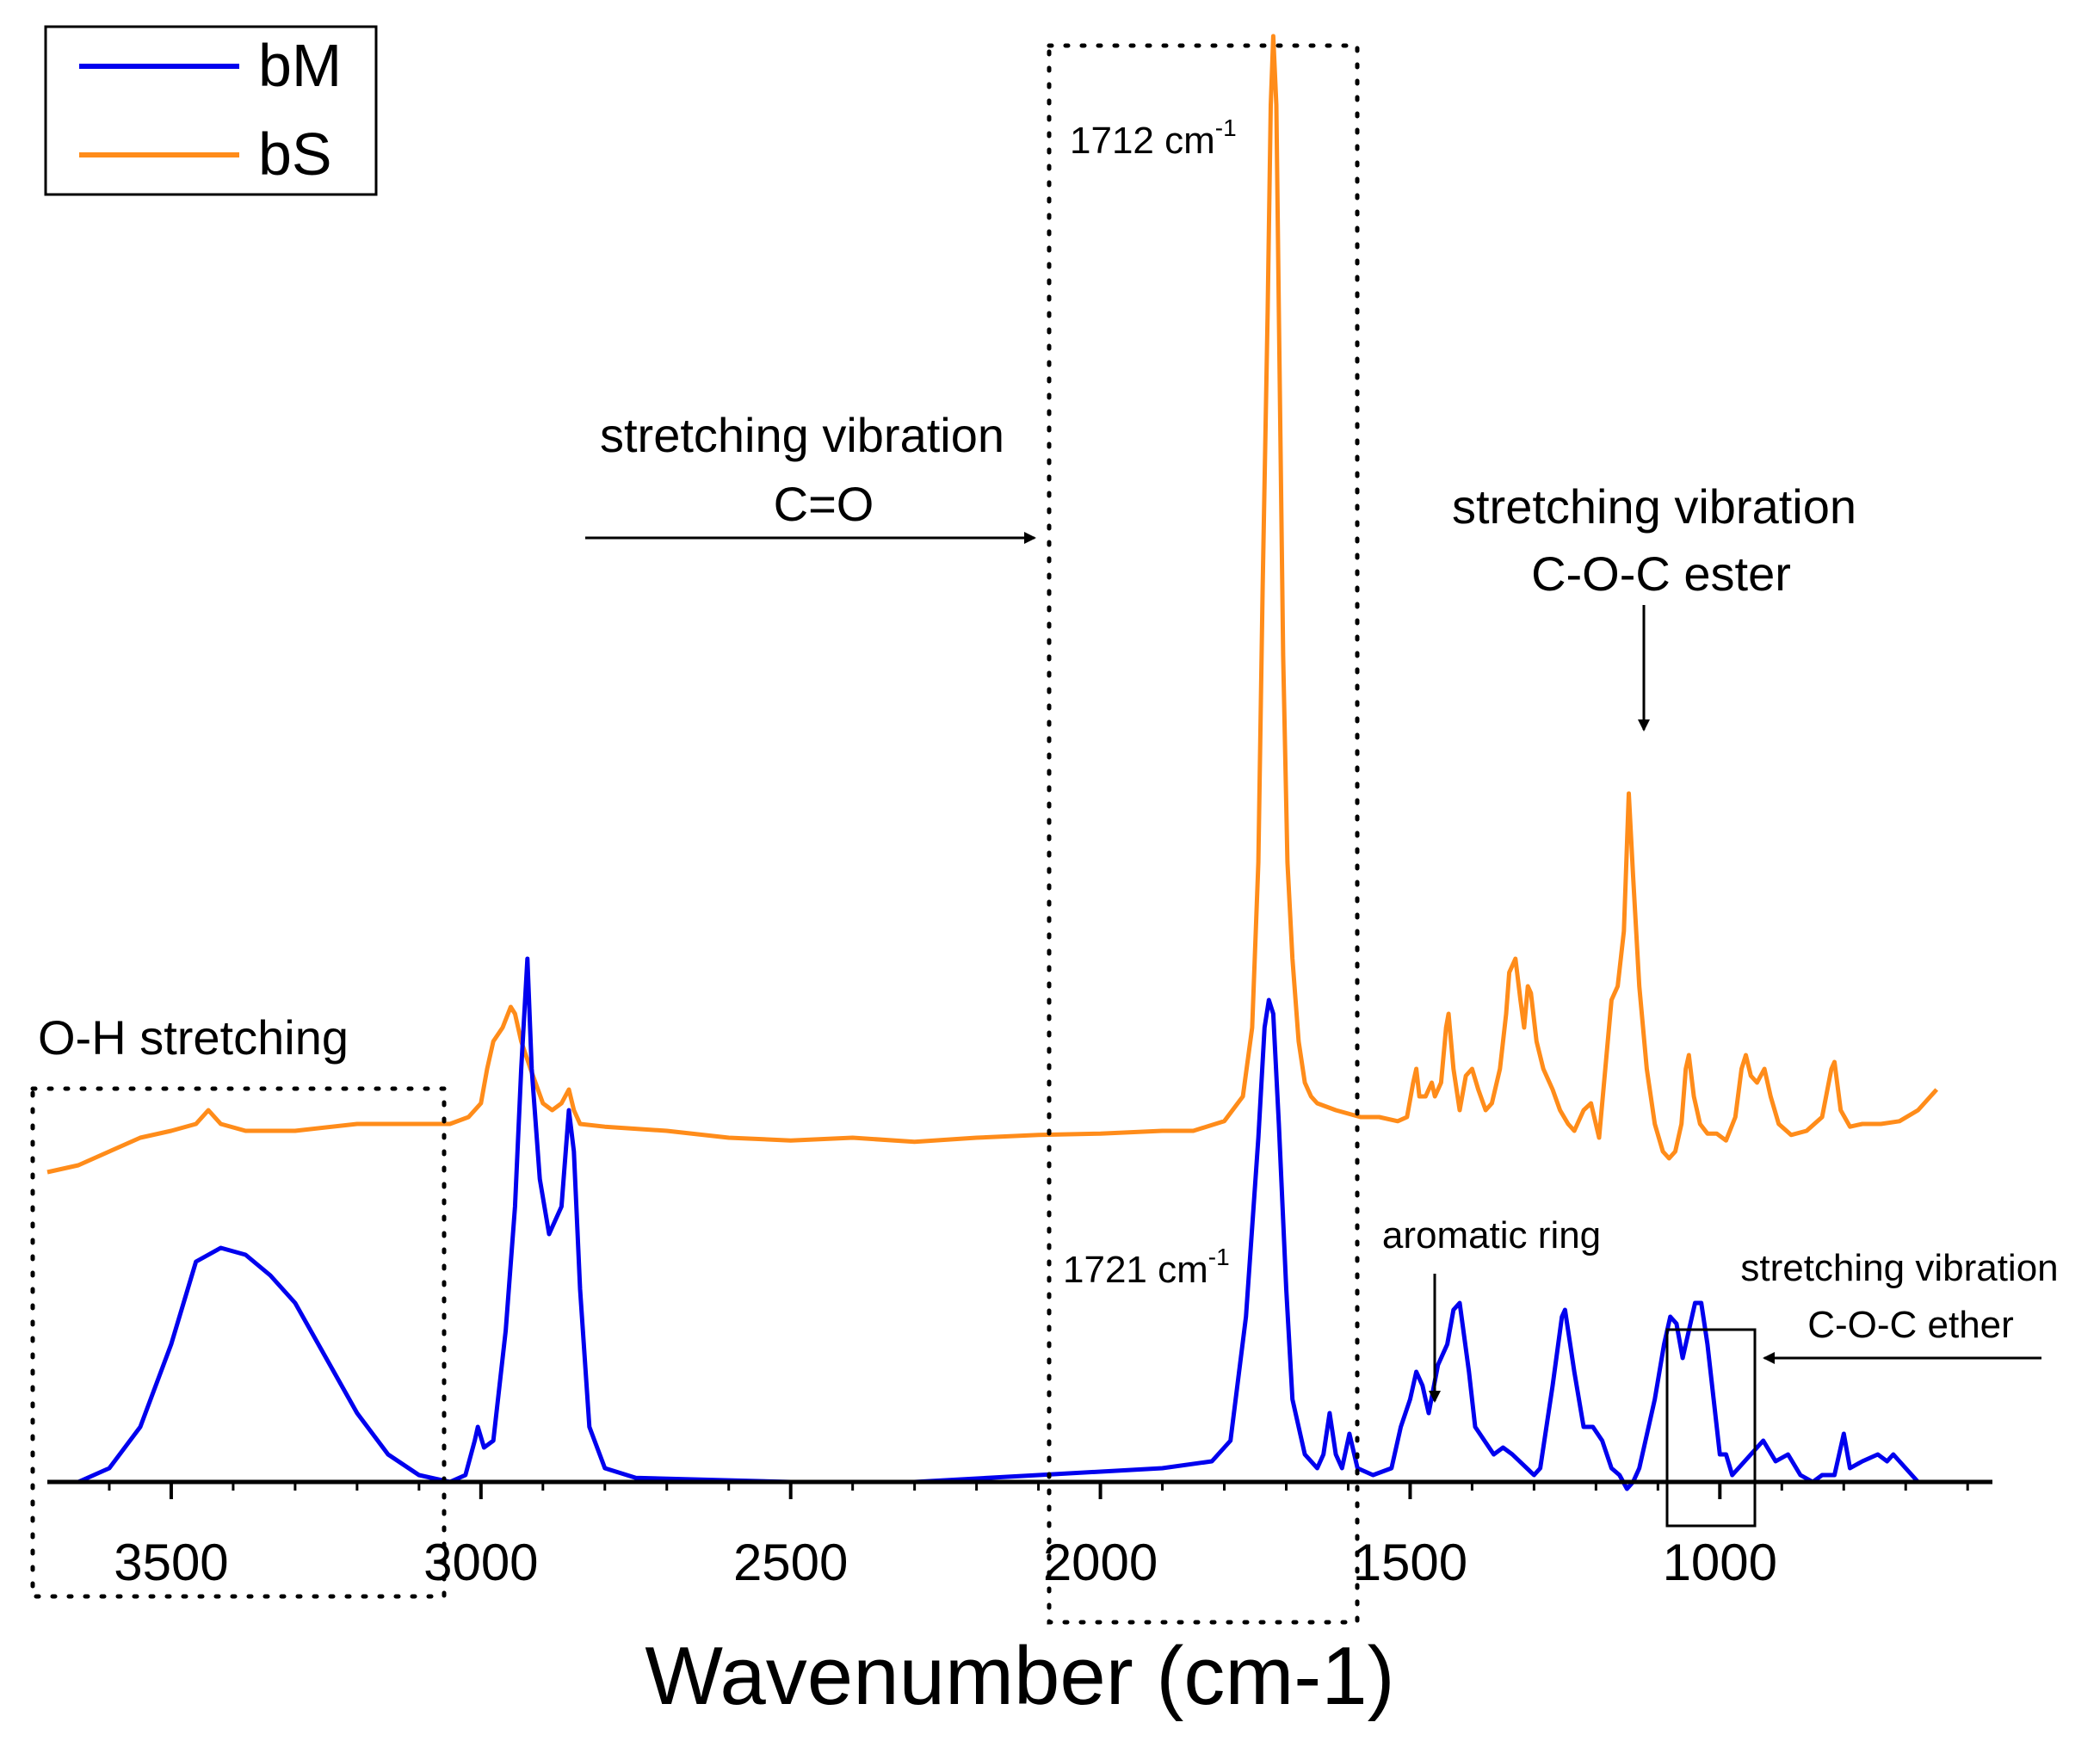 The image size is (2100, 1741). What do you see at coordinates (480, 1562) in the screenshot?
I see `x-tick-label: 3000` at bounding box center [480, 1562].